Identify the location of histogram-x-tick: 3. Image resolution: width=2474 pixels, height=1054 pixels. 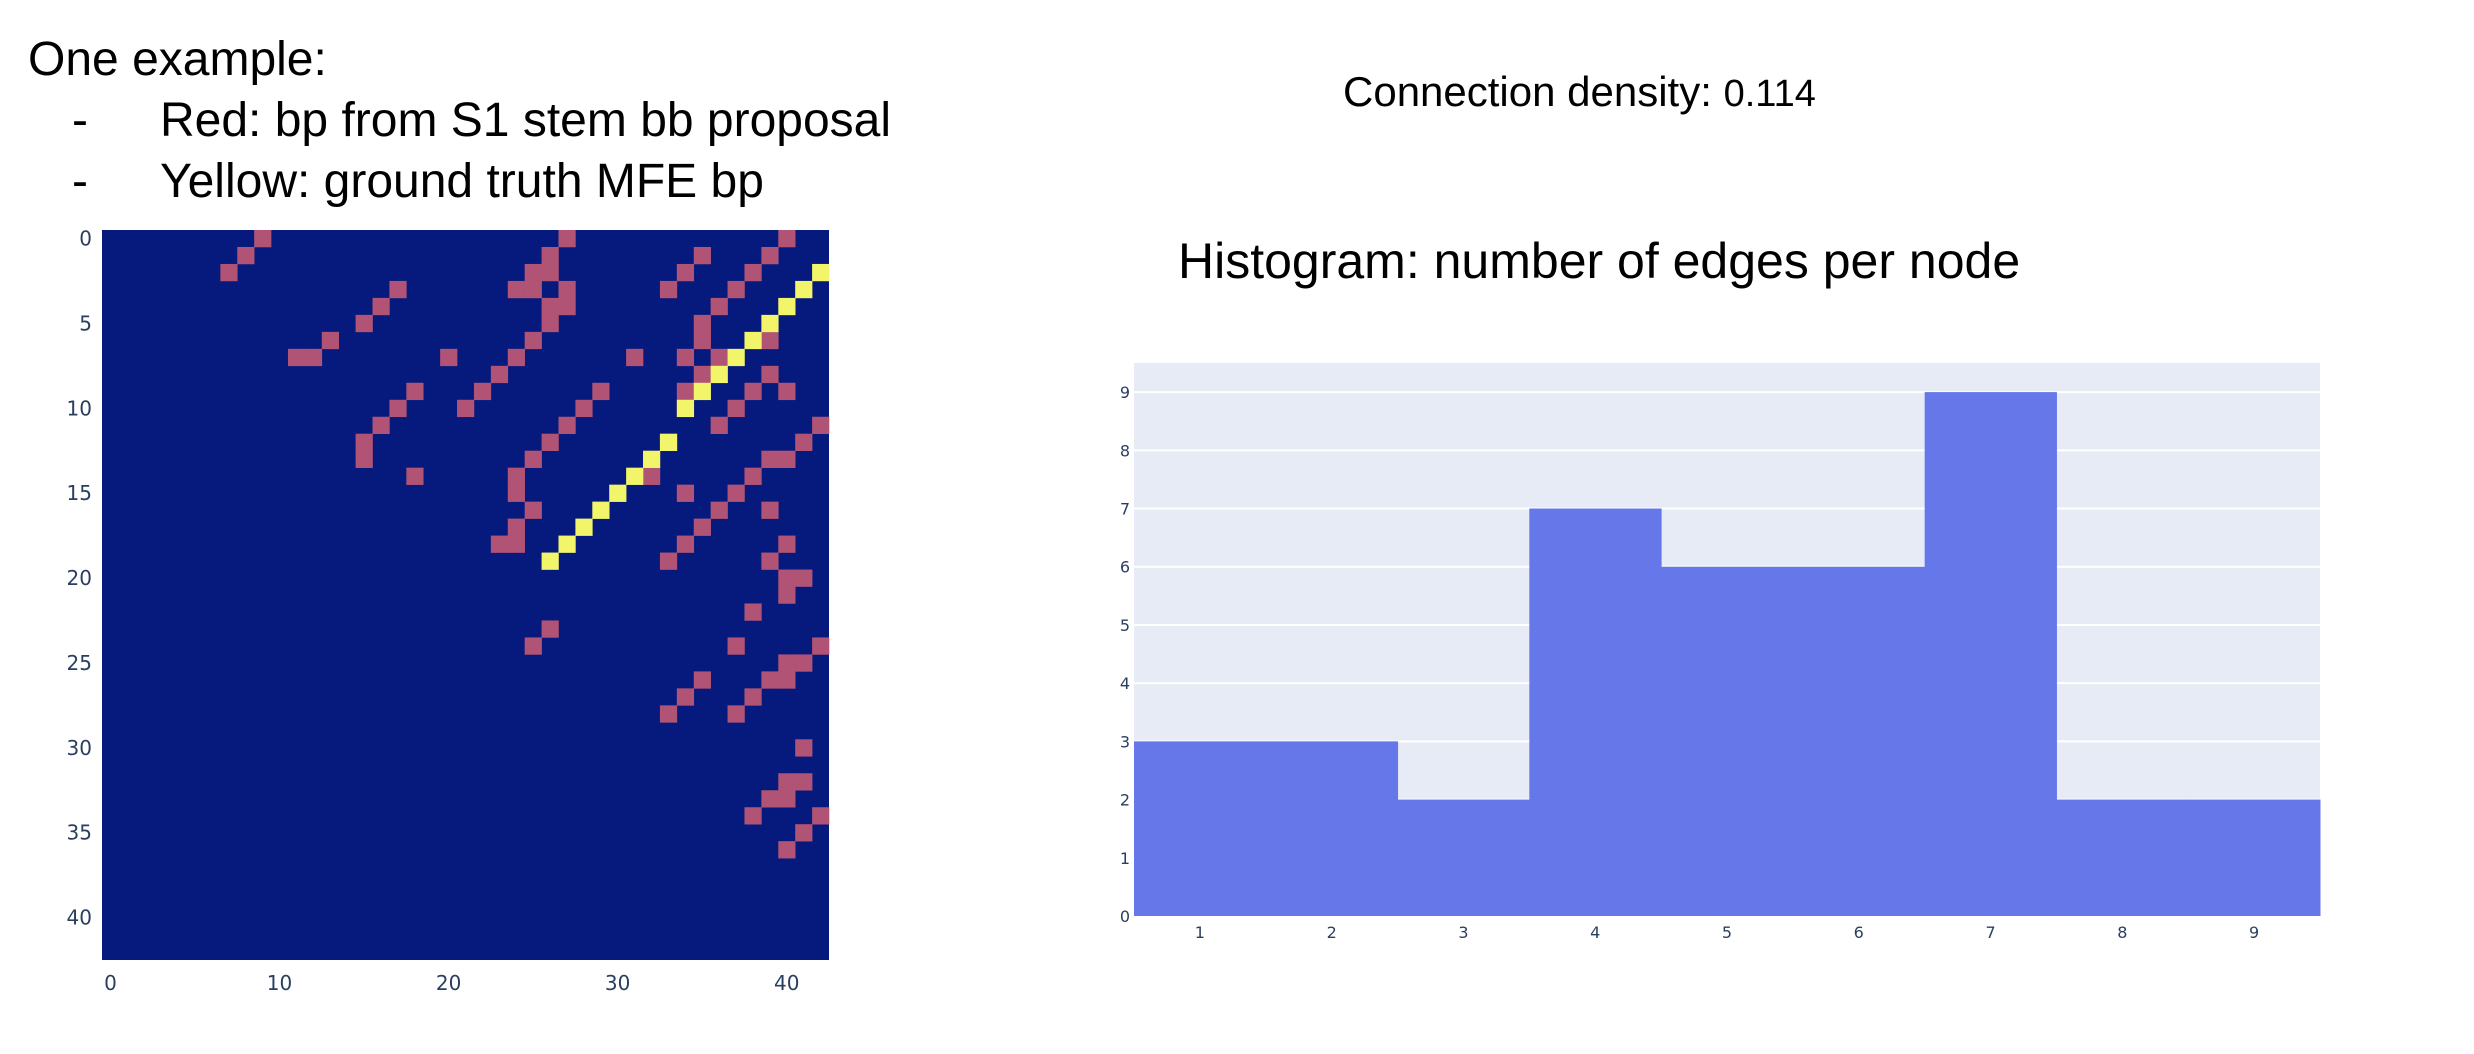
(1463, 932).